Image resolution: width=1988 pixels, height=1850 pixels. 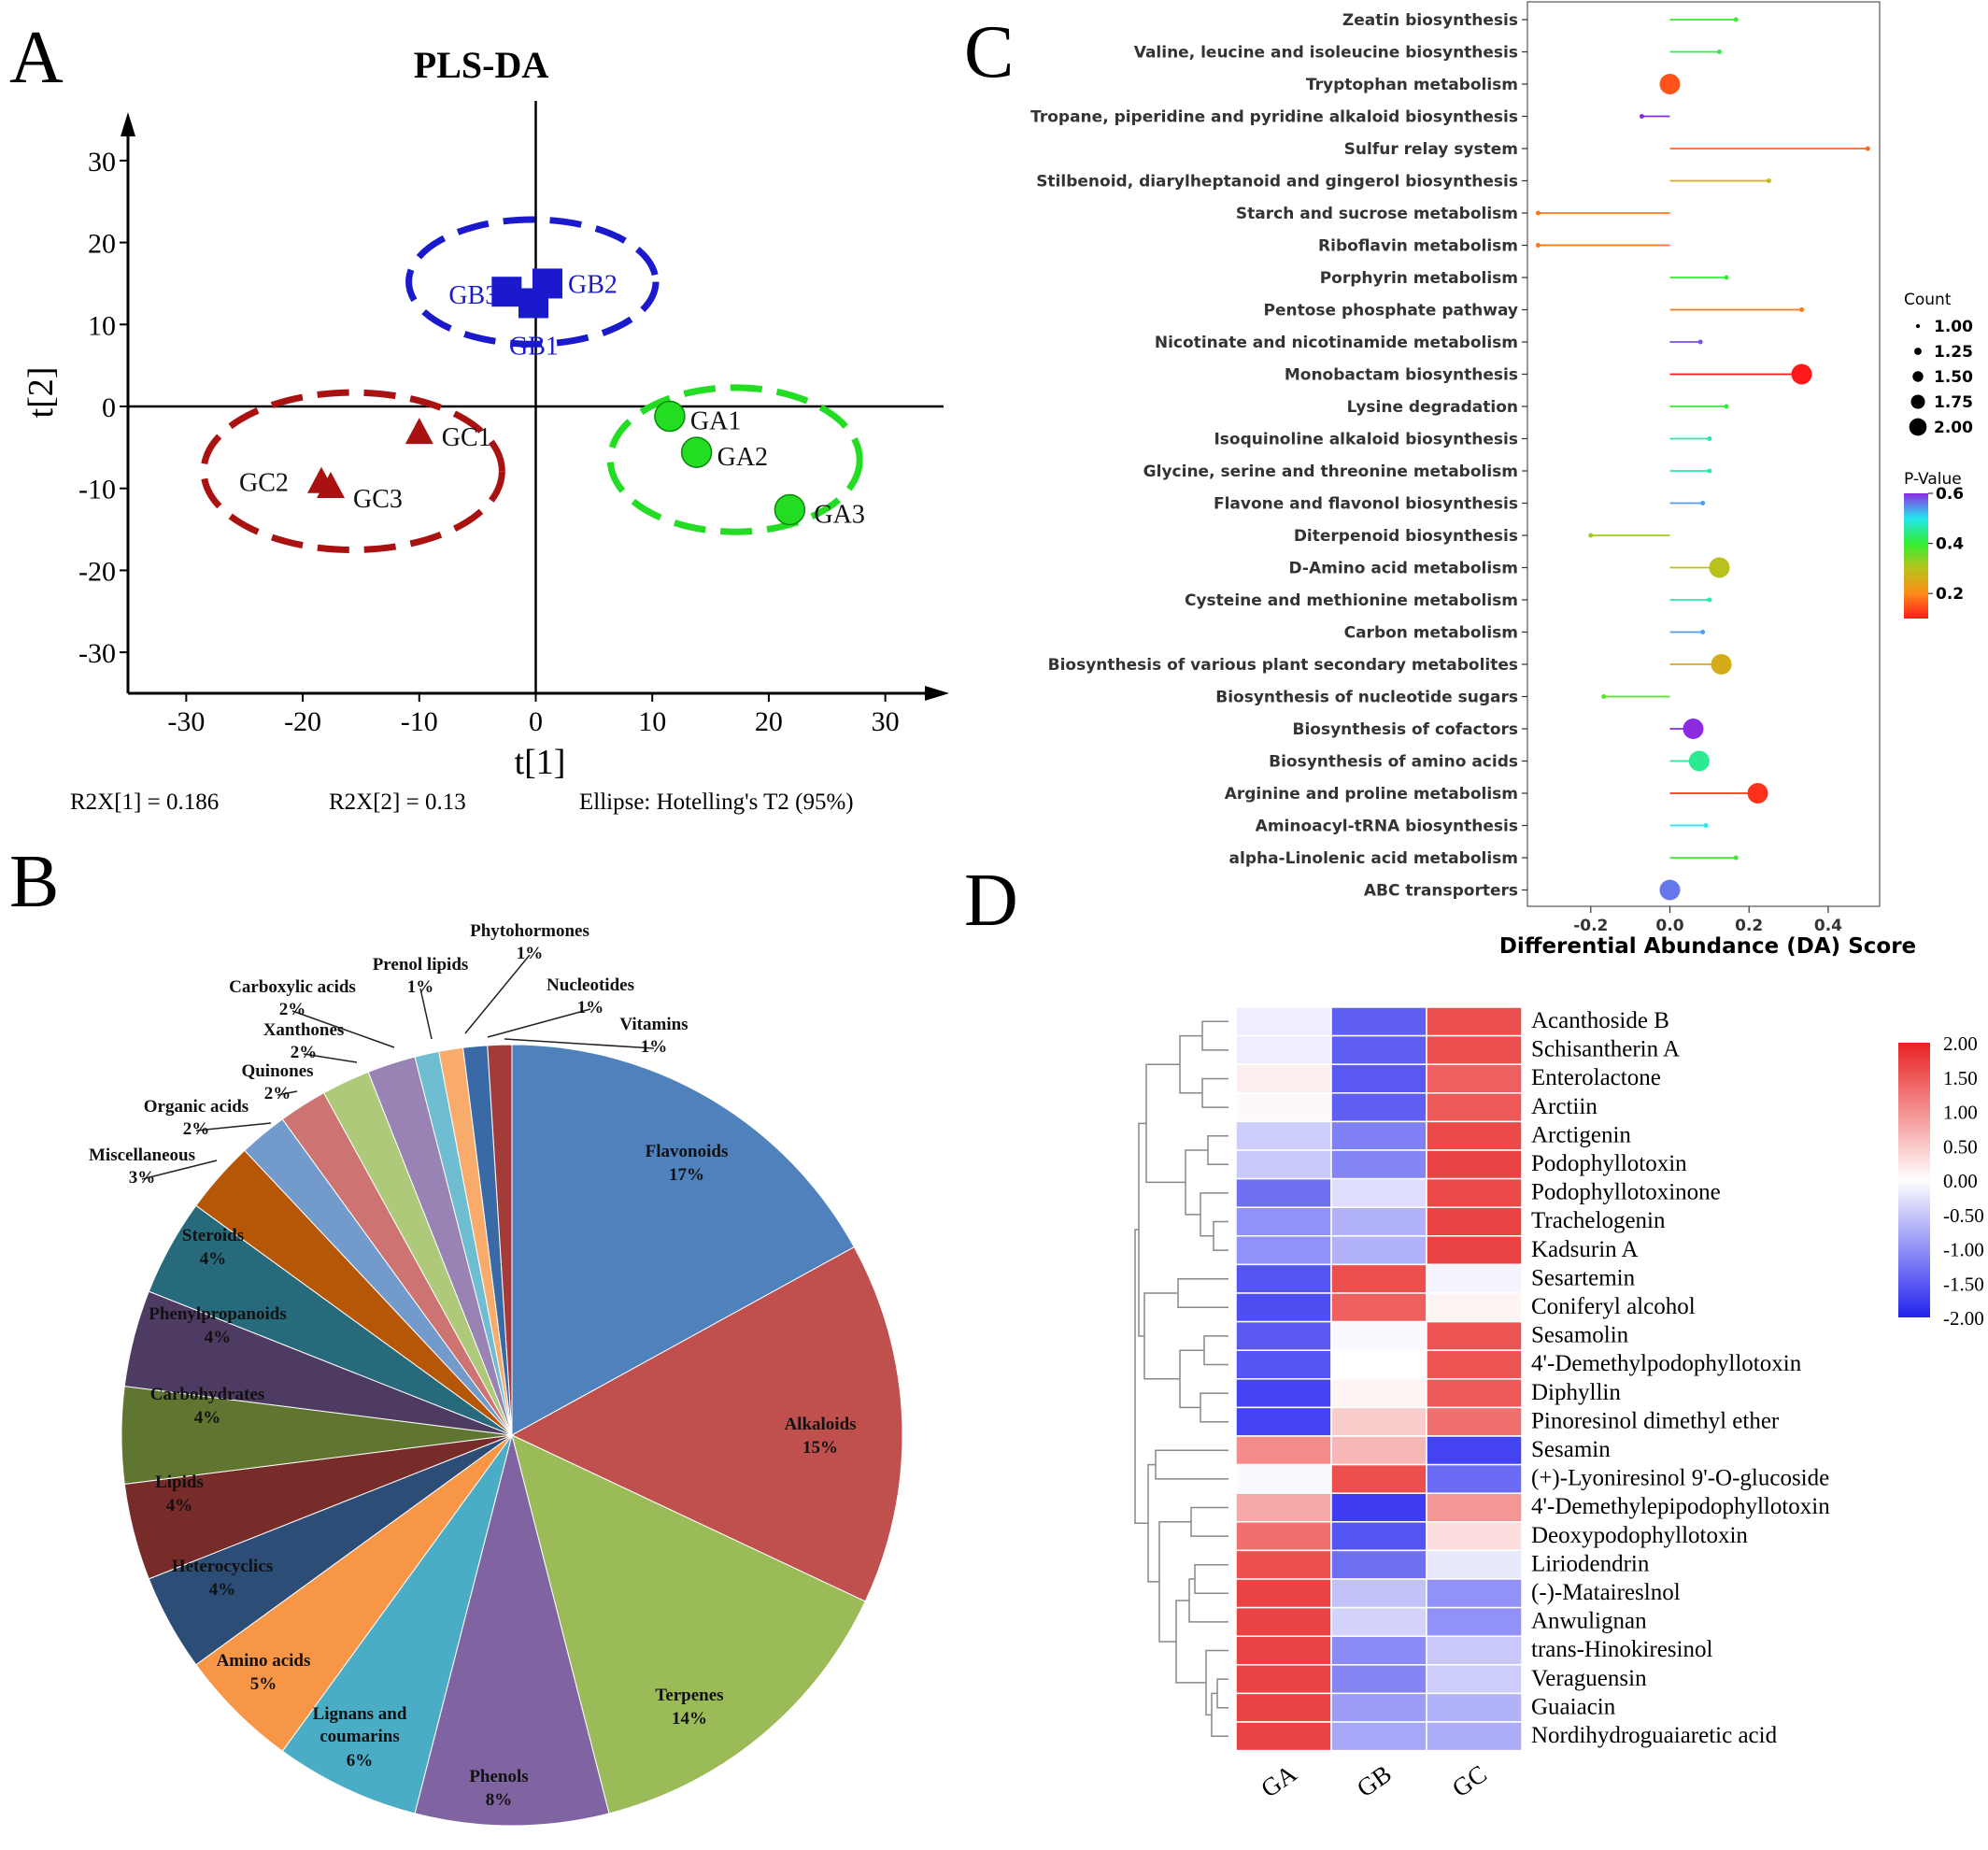 I want to click on sample-point-ga2, so click(x=696, y=452).